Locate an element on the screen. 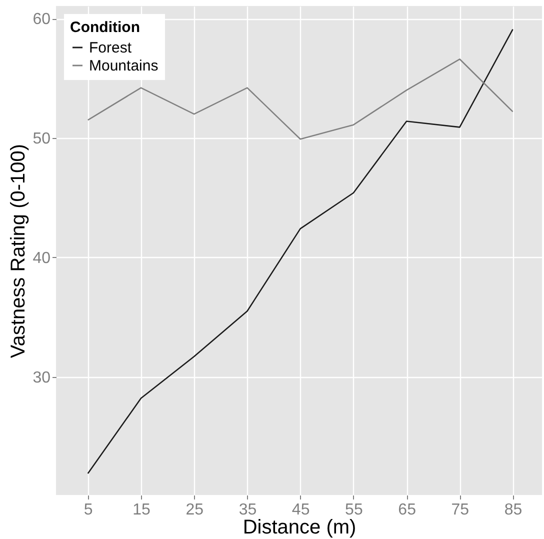 The height and width of the screenshot is (539, 544). y-tick-label: 40 is located at coordinates (41, 258).